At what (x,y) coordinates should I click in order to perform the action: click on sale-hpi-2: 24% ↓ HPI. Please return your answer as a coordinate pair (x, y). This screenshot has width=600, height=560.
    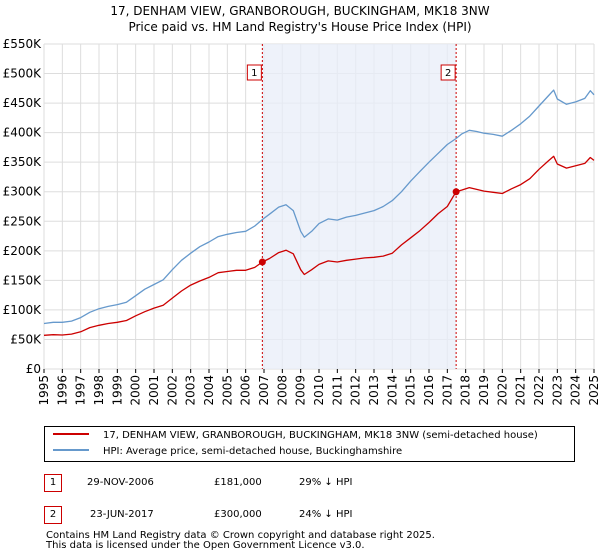
    Looking at the image, I should click on (326, 514).